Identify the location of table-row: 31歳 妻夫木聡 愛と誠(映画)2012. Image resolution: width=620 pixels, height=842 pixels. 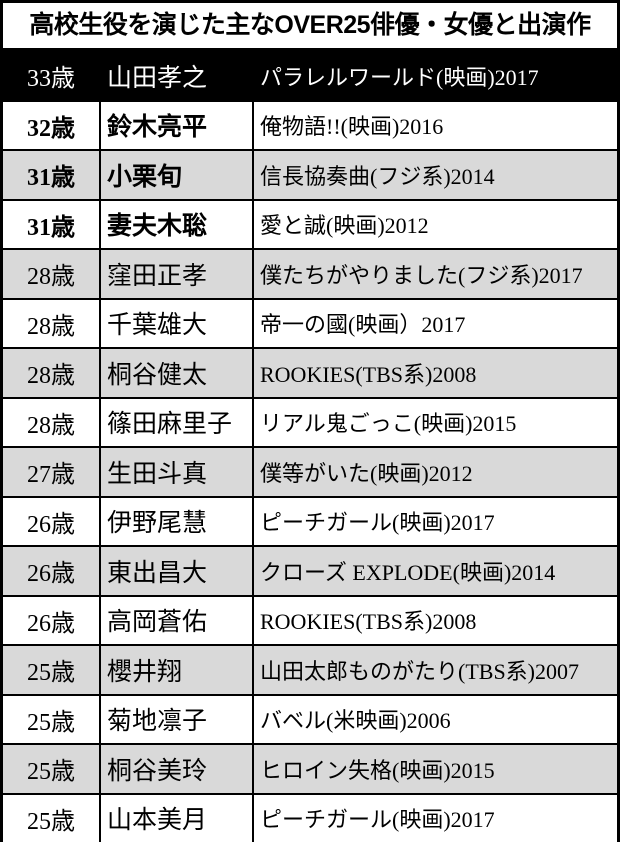
(310, 224).